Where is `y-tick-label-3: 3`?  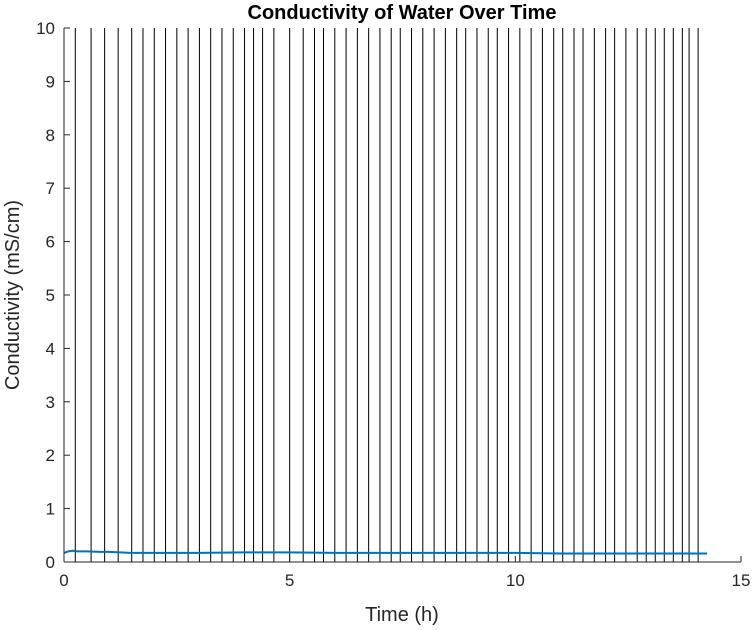
y-tick-label-3: 3 is located at coordinates (50, 402).